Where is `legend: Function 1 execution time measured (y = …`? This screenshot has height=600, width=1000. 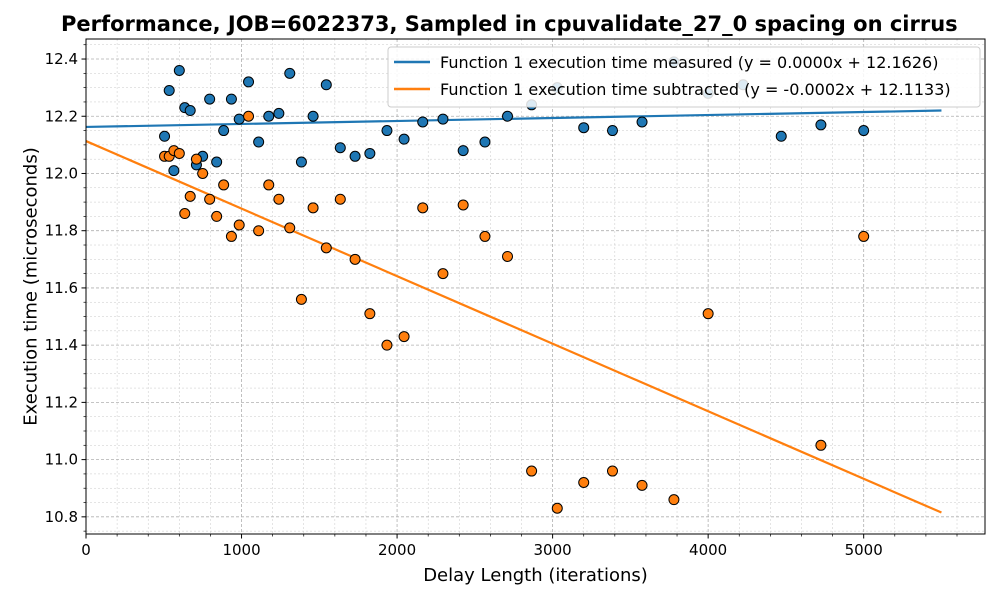 legend: Function 1 execution time measured (y = … is located at coordinates (684, 77).